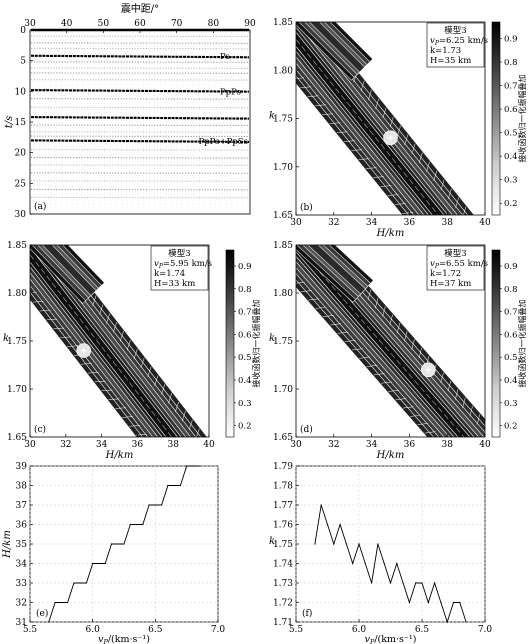 The height and width of the screenshot is (644, 532). Describe the element at coordinates (177, 24) in the screenshot. I see `x-tick-label: 70` at that location.